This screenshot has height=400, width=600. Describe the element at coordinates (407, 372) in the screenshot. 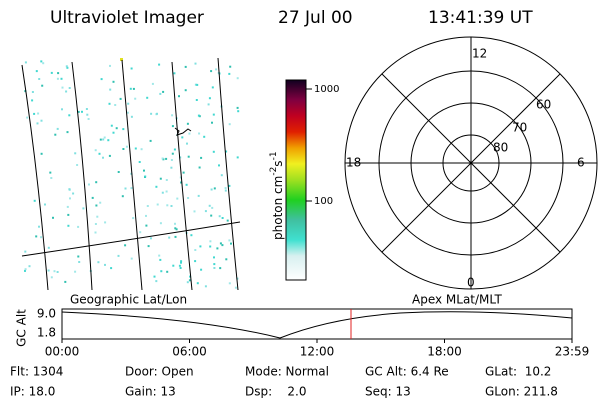

I see `info-field: GC Alt: 6.4 Re` at that location.